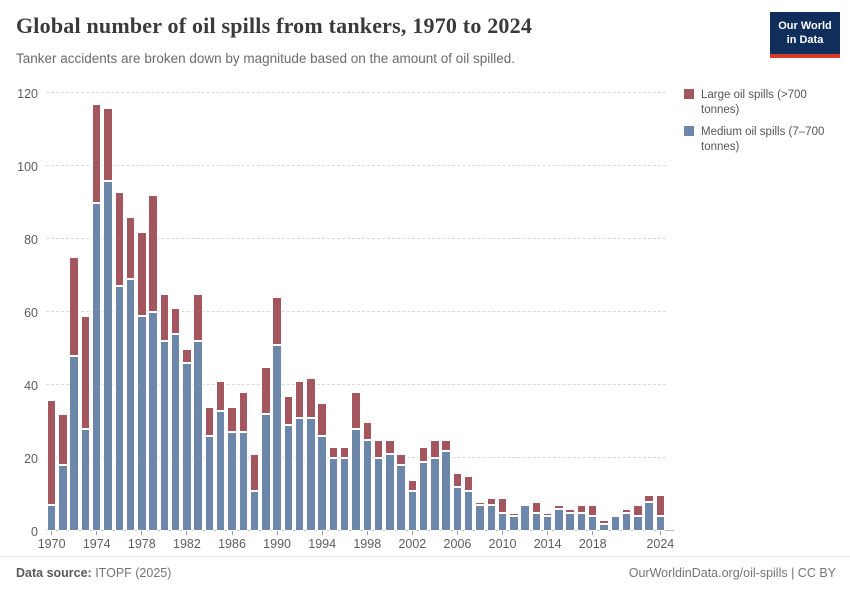  Describe the element at coordinates (412, 485) in the screenshot. I see `bar-segment-large-2002` at that location.